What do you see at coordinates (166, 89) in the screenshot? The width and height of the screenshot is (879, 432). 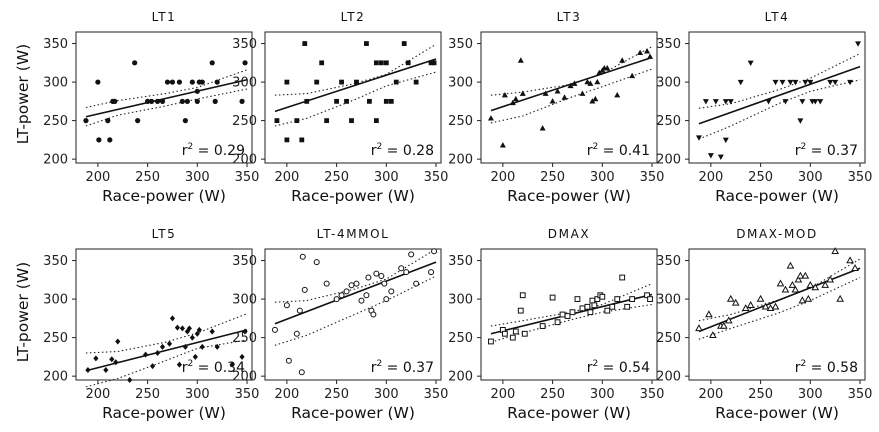 I see `confidence-band-upper` at bounding box center [166, 89].